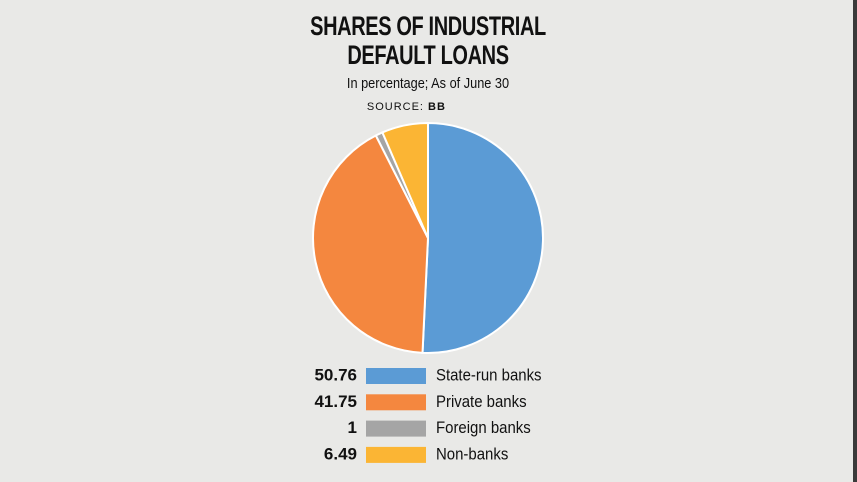  Describe the element at coordinates (489, 376) in the screenshot. I see `legend-label: State-run banks` at that location.